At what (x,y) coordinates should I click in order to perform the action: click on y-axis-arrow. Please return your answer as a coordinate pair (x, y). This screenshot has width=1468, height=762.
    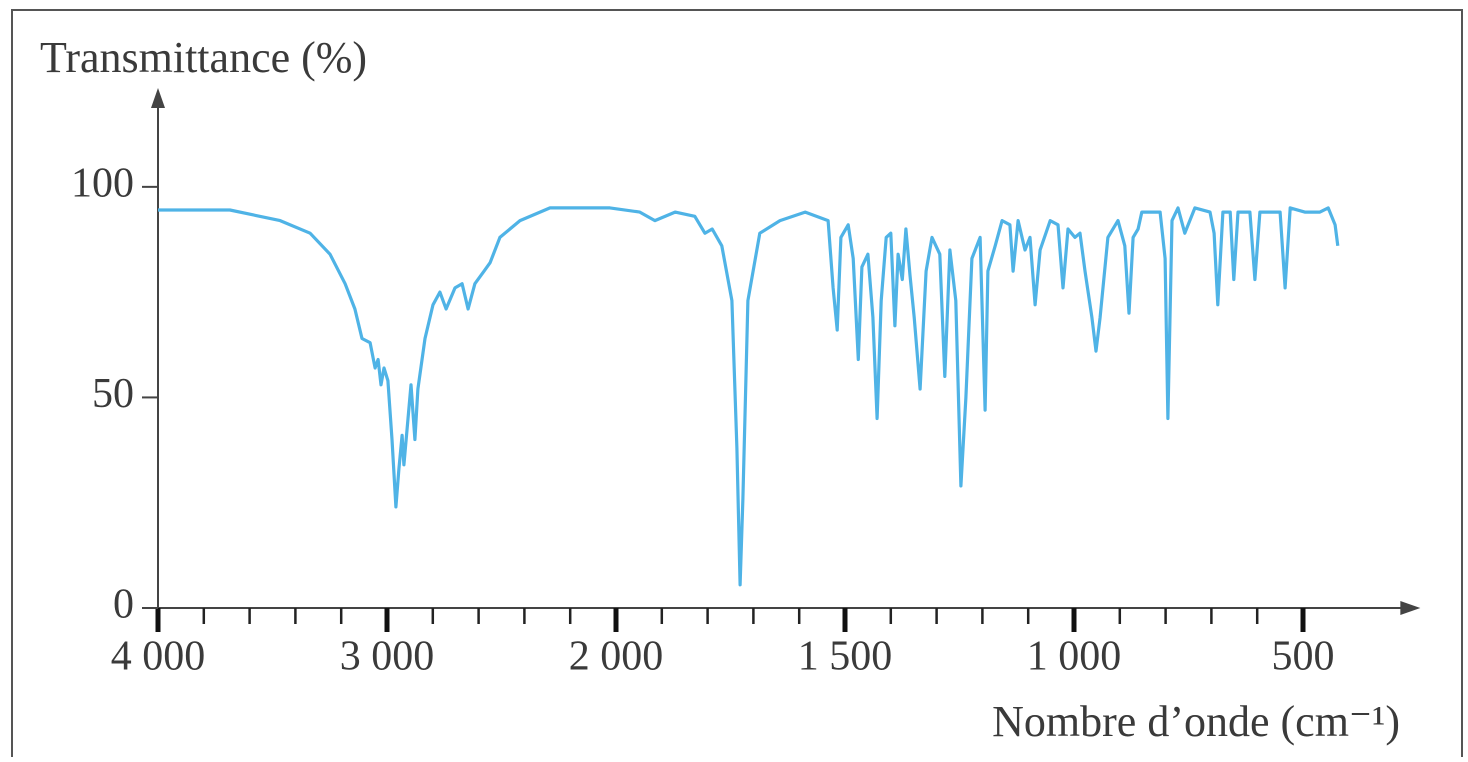
    Looking at the image, I should click on (158, 98).